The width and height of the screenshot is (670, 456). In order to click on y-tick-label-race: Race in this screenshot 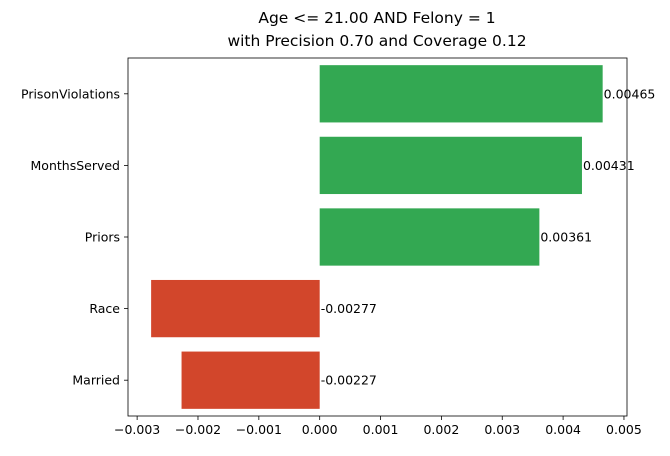, I will do `click(104, 308)`.